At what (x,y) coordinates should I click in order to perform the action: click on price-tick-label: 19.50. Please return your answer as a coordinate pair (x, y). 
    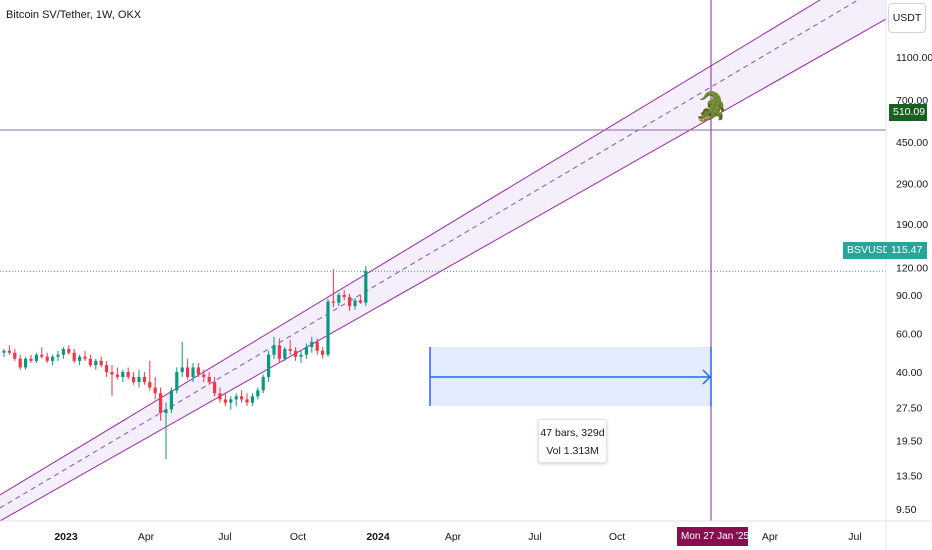
    Looking at the image, I should click on (909, 441).